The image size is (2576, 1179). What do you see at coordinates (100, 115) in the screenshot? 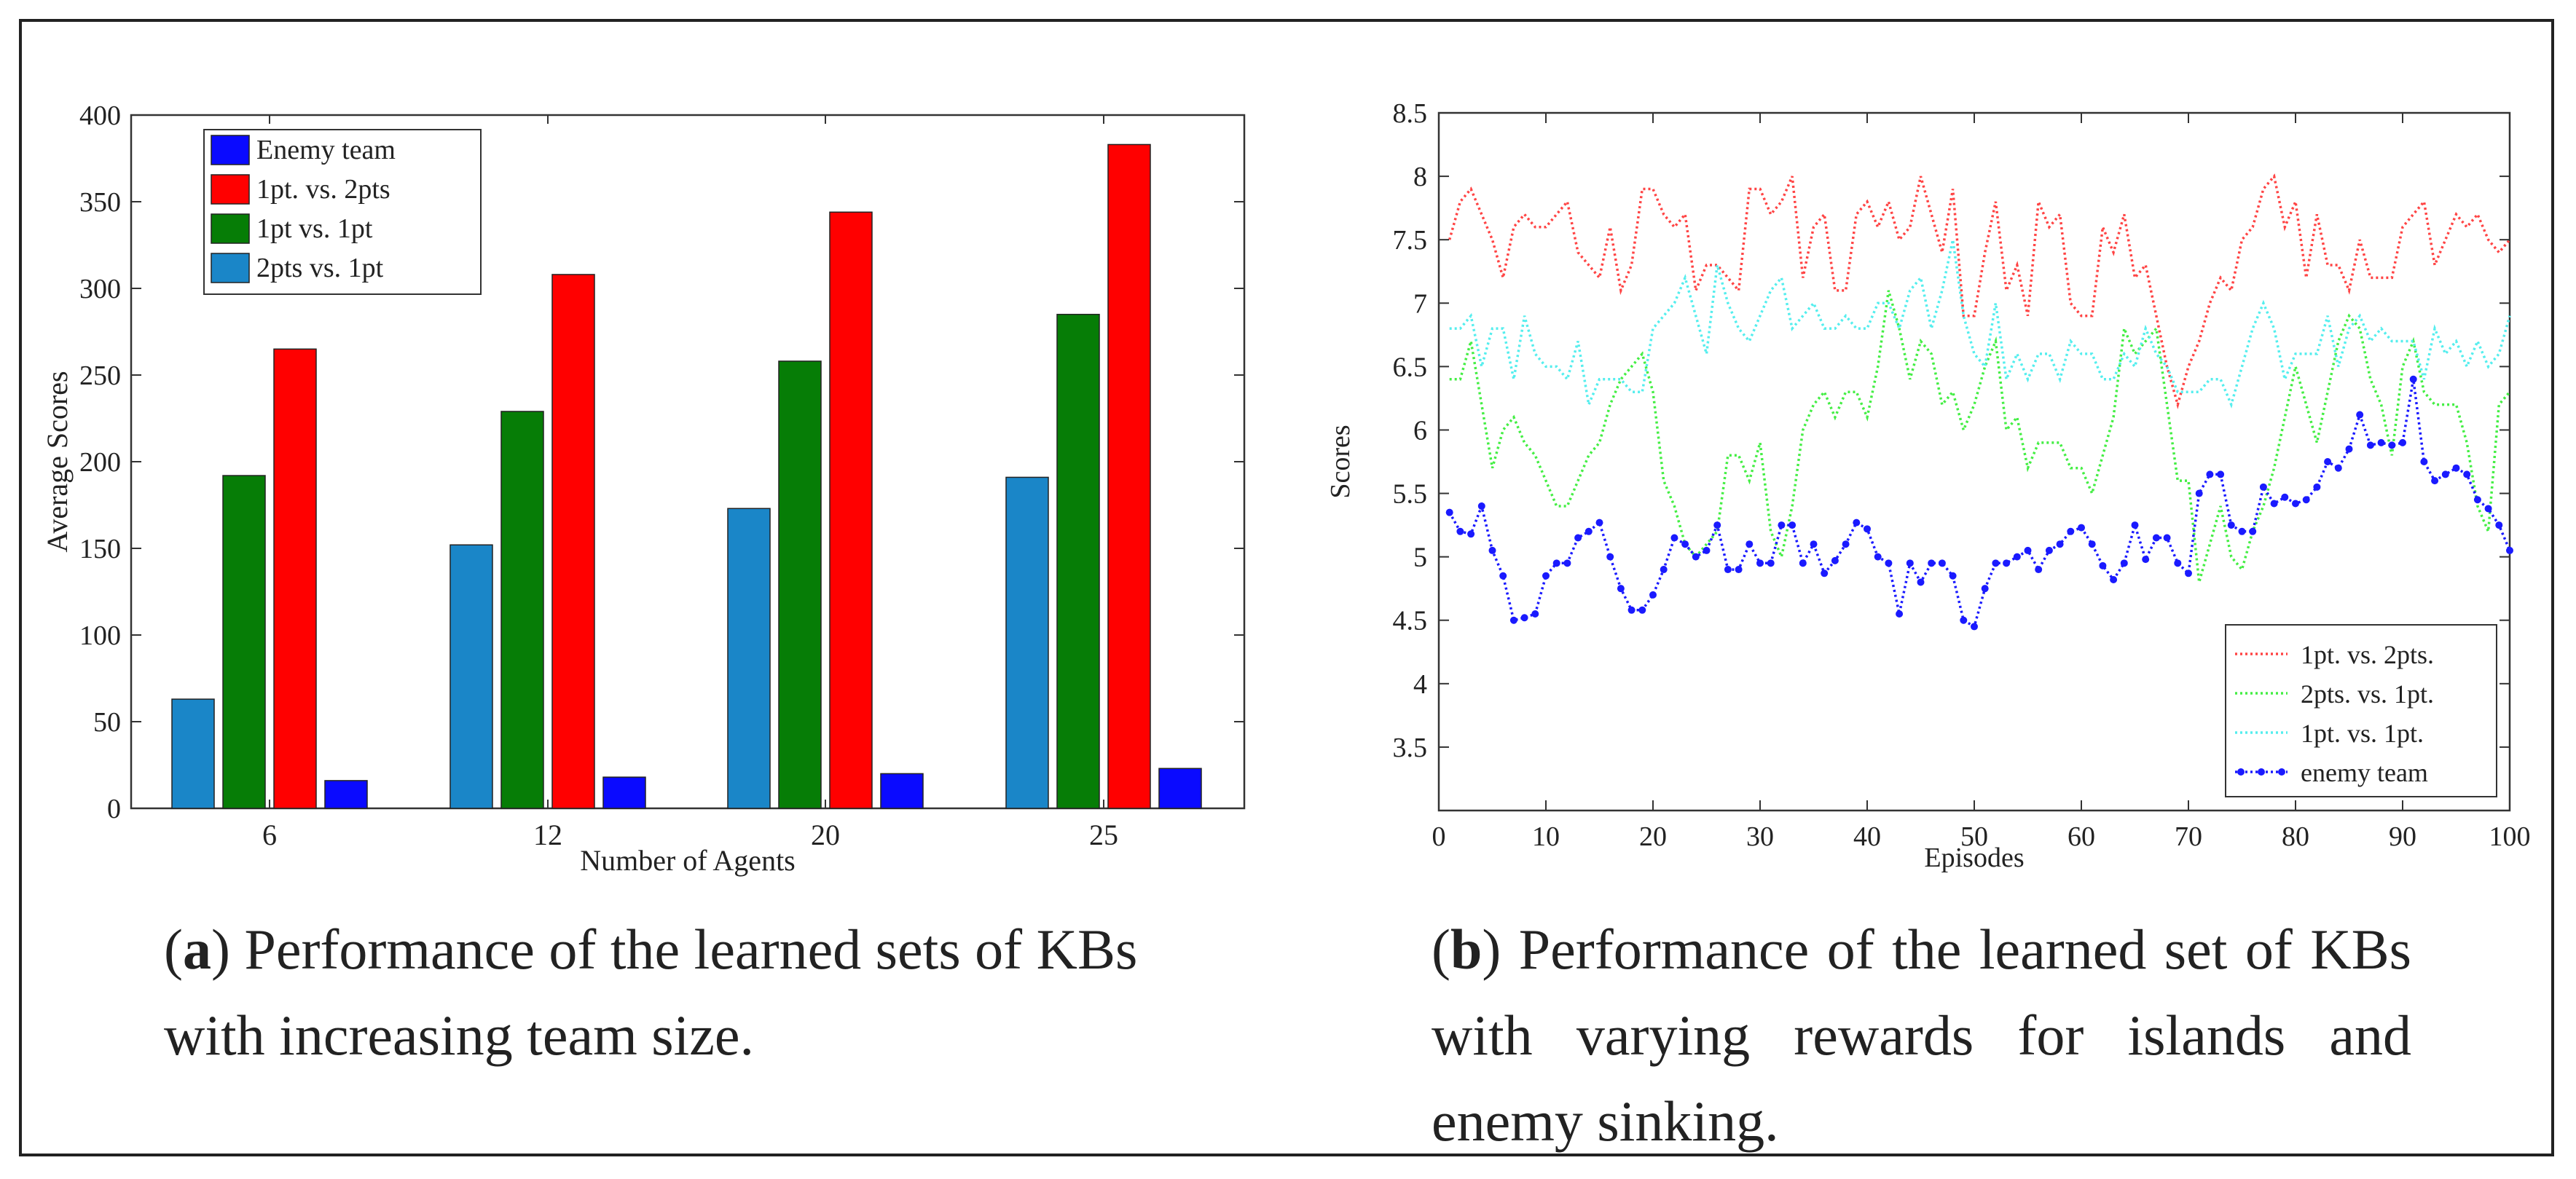
I see `y-tick-label: 400` at bounding box center [100, 115].